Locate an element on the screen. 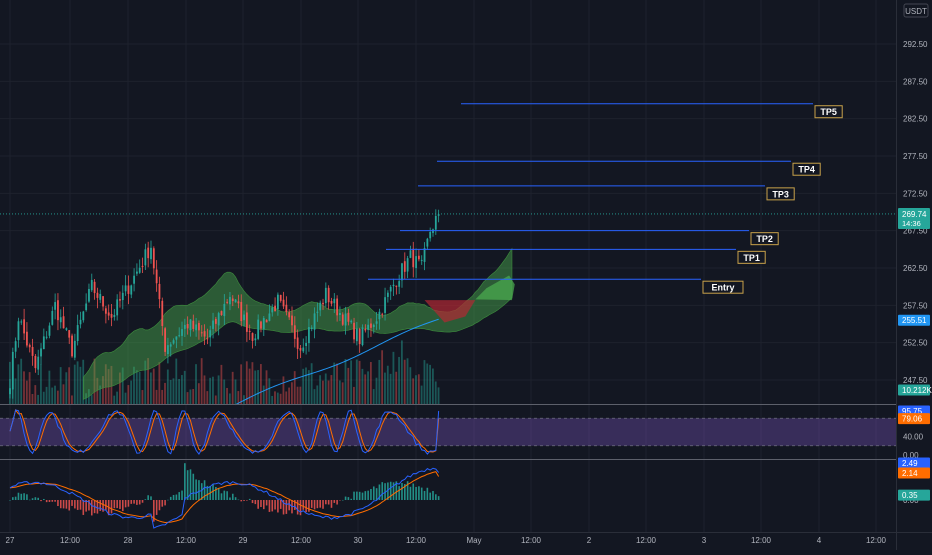 Image resolution: width=932 pixels, height=555 pixels. stoch-rsi-pane is located at coordinates (448, 431).